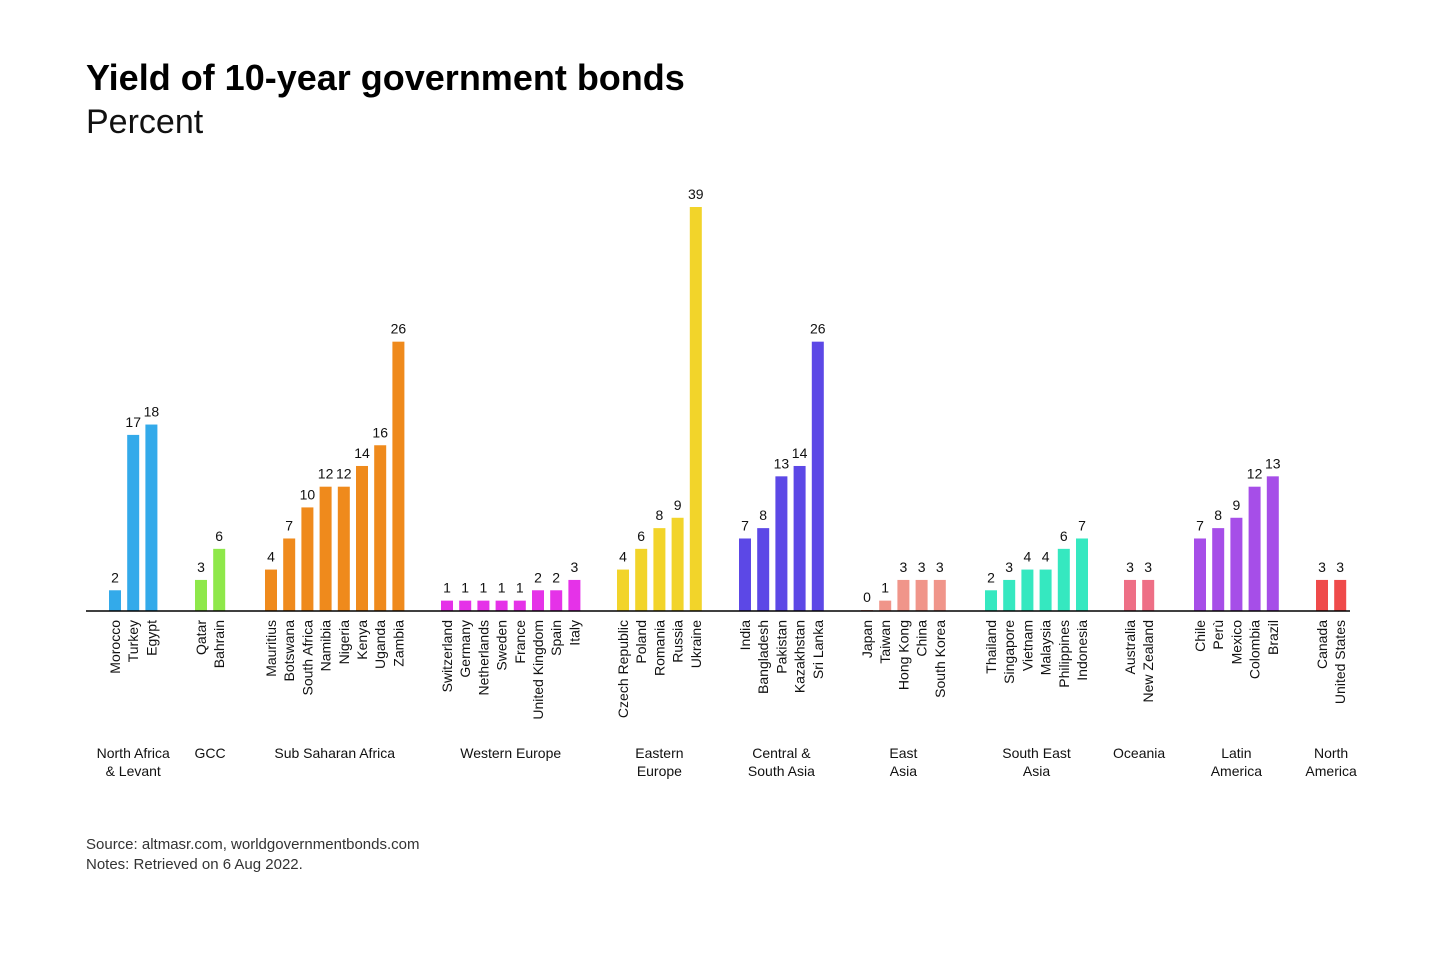  Describe the element at coordinates (867, 639) in the screenshot. I see `category-label: Japan` at that location.